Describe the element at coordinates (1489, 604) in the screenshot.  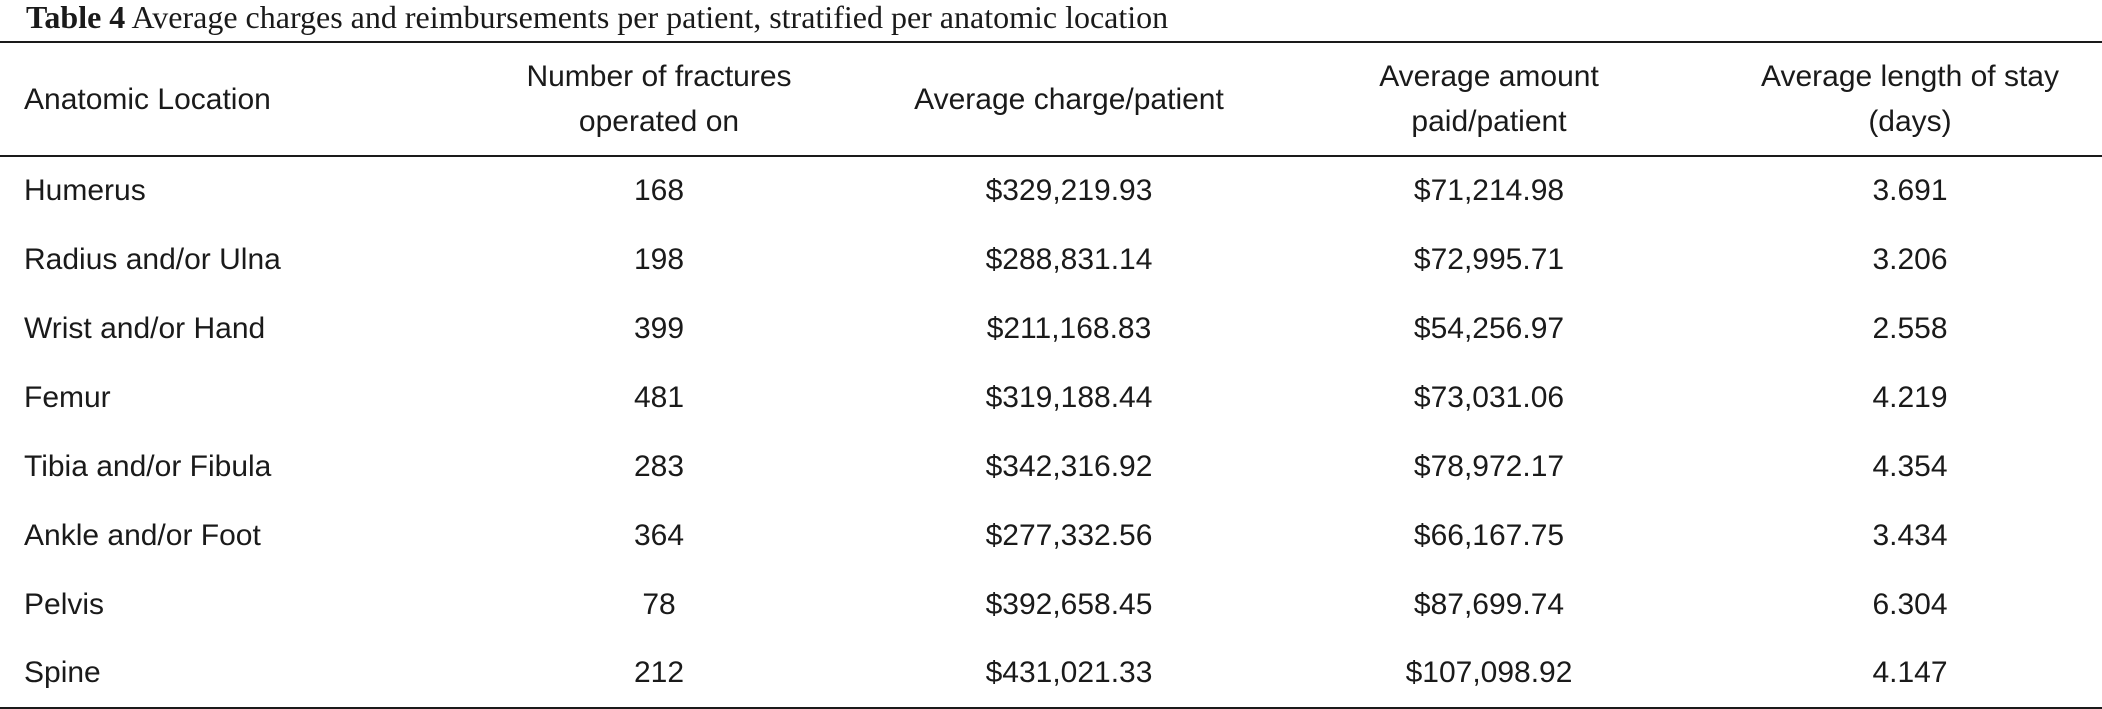
I see `cell-average-amount-paid: $87,699.74` at that location.